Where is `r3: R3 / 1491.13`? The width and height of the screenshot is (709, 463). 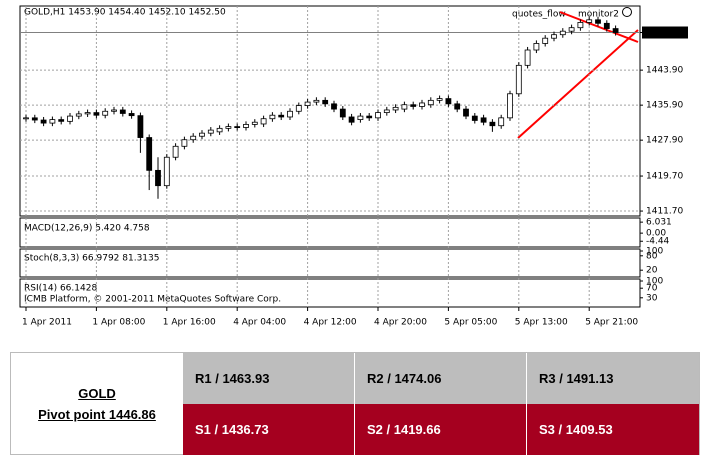
r3: R3 / 1491.13 is located at coordinates (613, 378).